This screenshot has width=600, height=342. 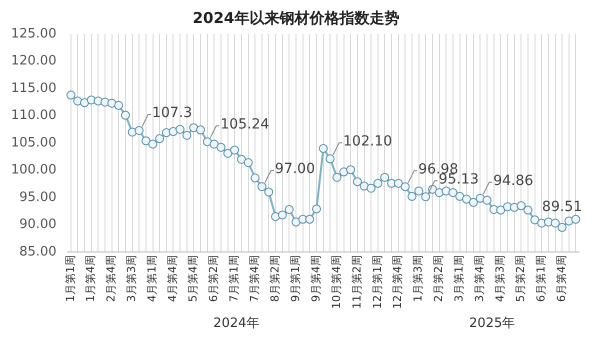 I want to click on x-tick-label: 4月第3周, so click(x=500, y=278).